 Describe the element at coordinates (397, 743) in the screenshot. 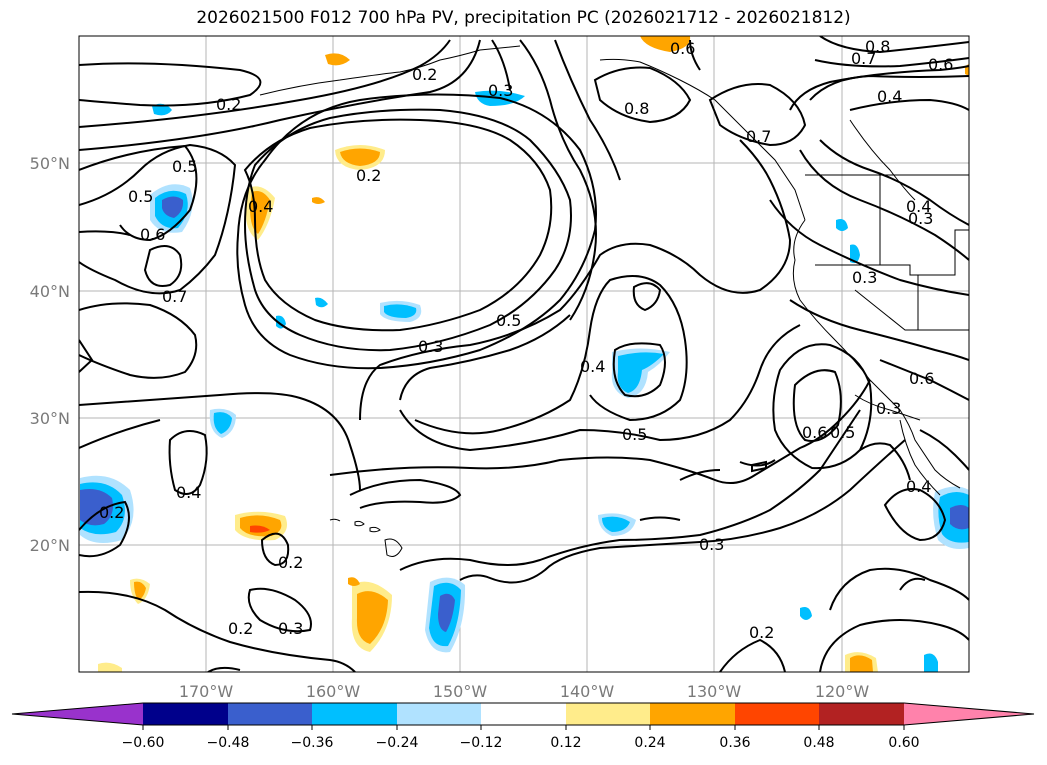

I see `colorbar-tick-label: −0.24` at that location.